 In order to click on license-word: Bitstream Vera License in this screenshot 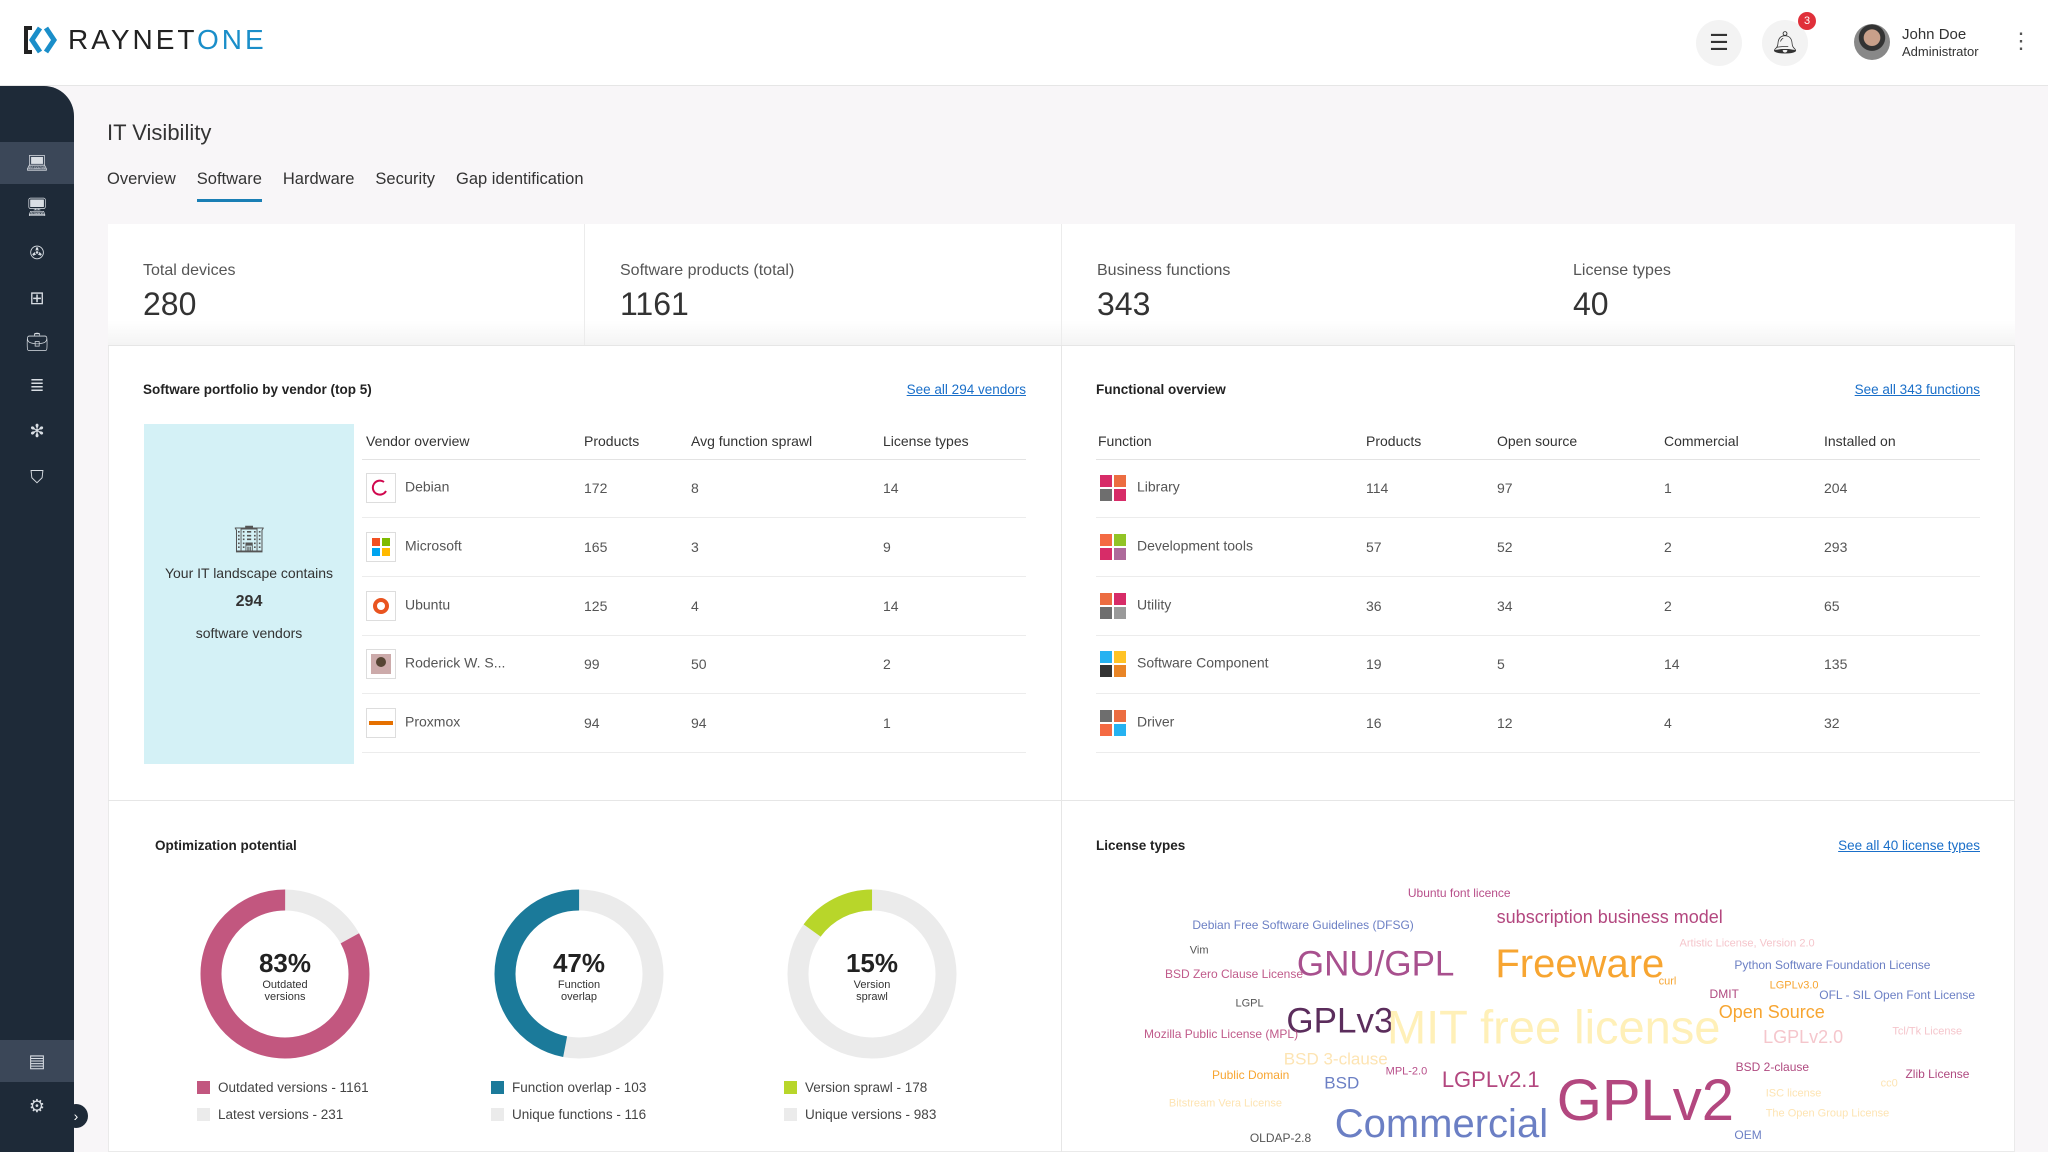, I will do `click(1225, 1103)`.